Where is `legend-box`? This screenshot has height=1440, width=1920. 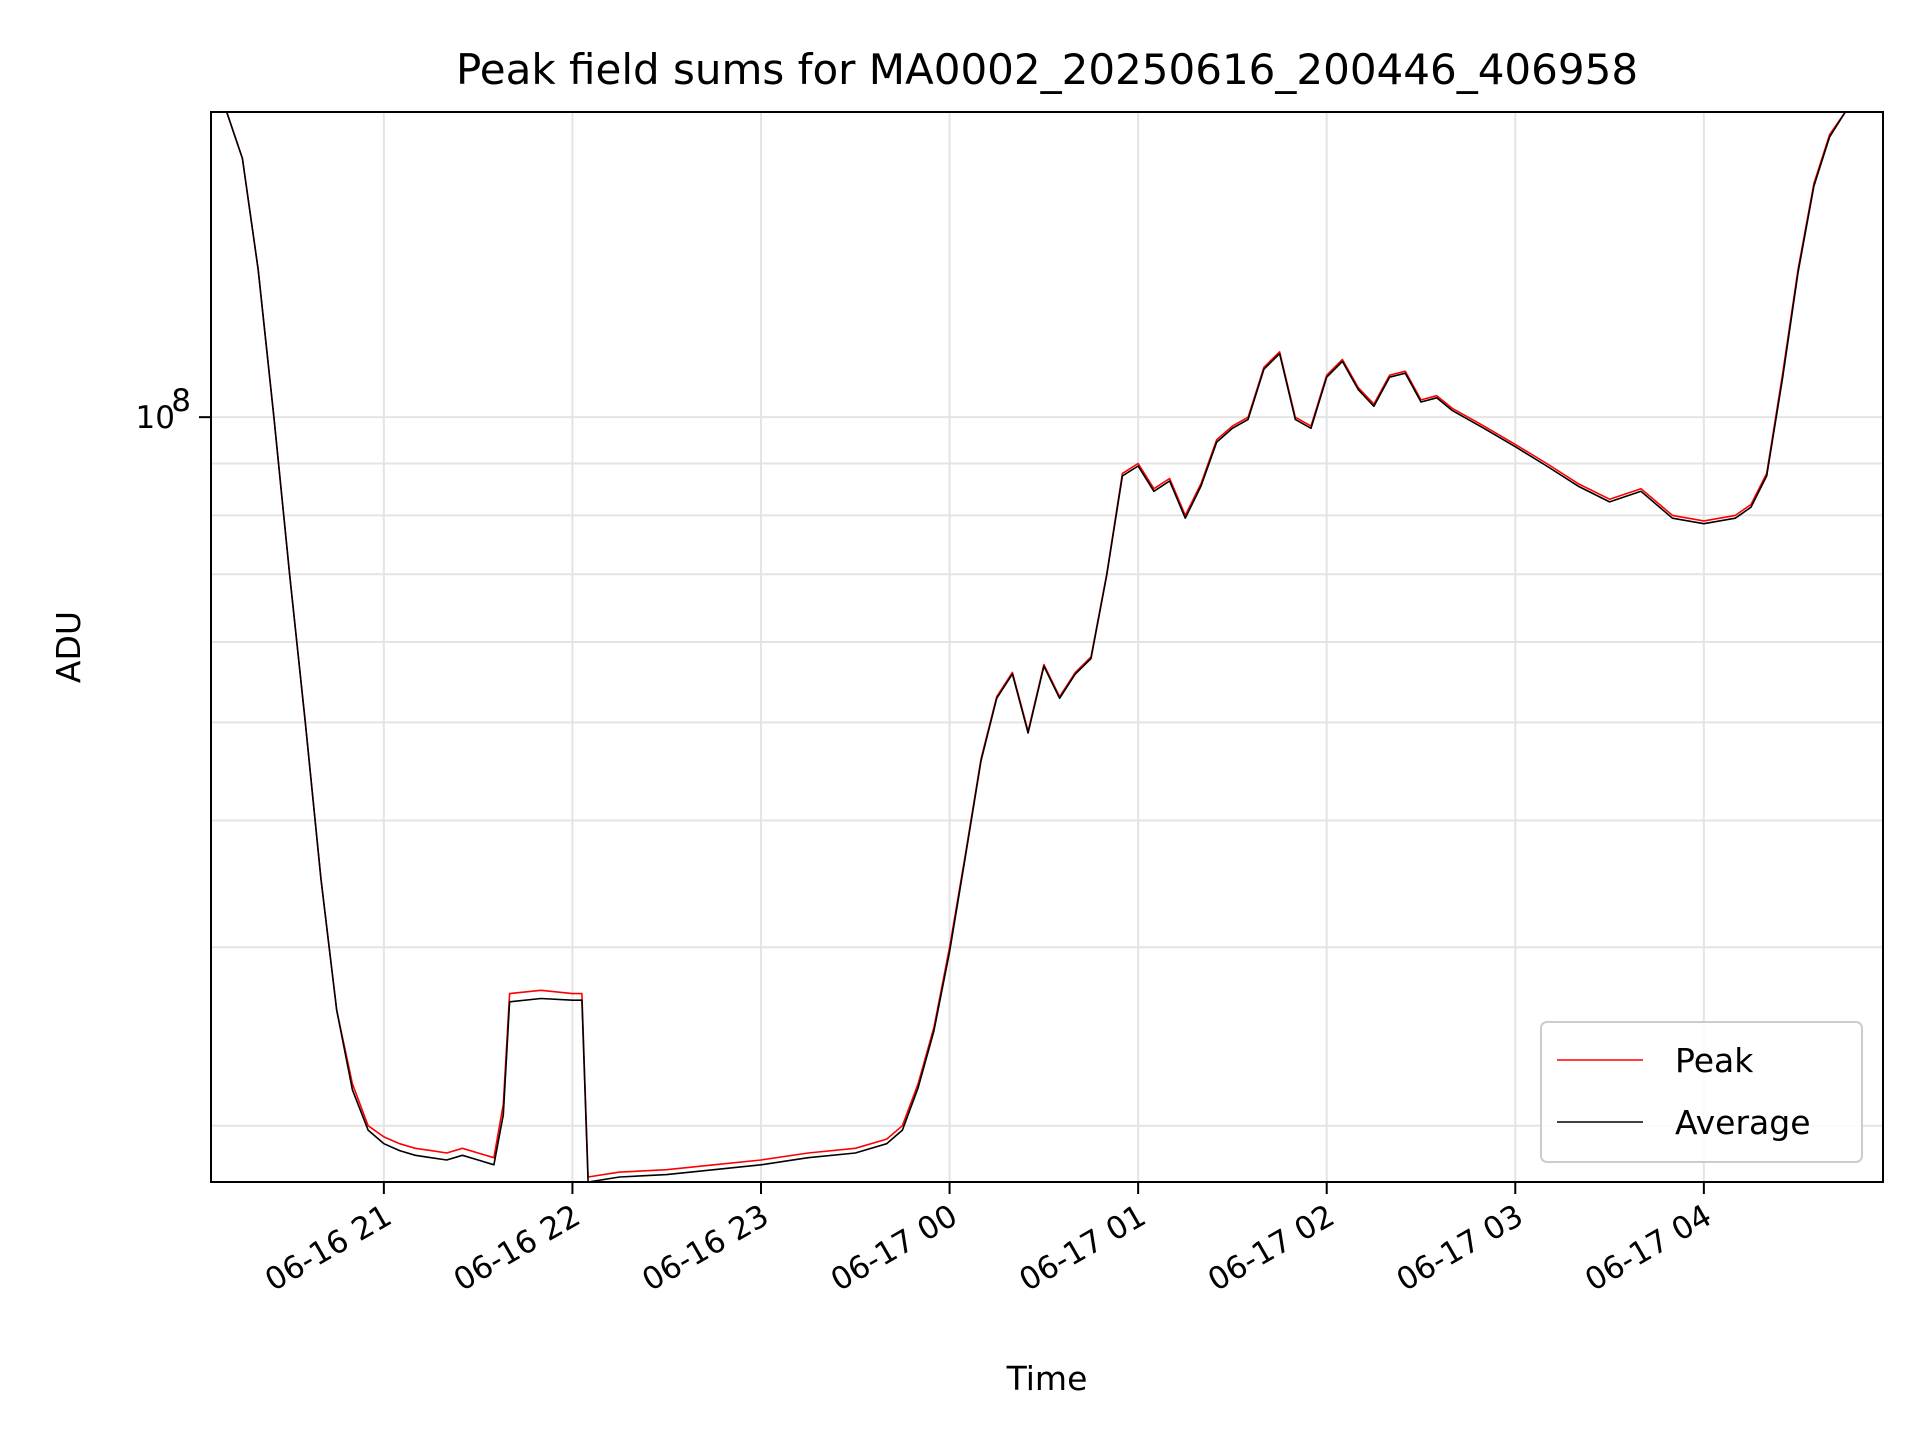
legend-box is located at coordinates (1701, 1092).